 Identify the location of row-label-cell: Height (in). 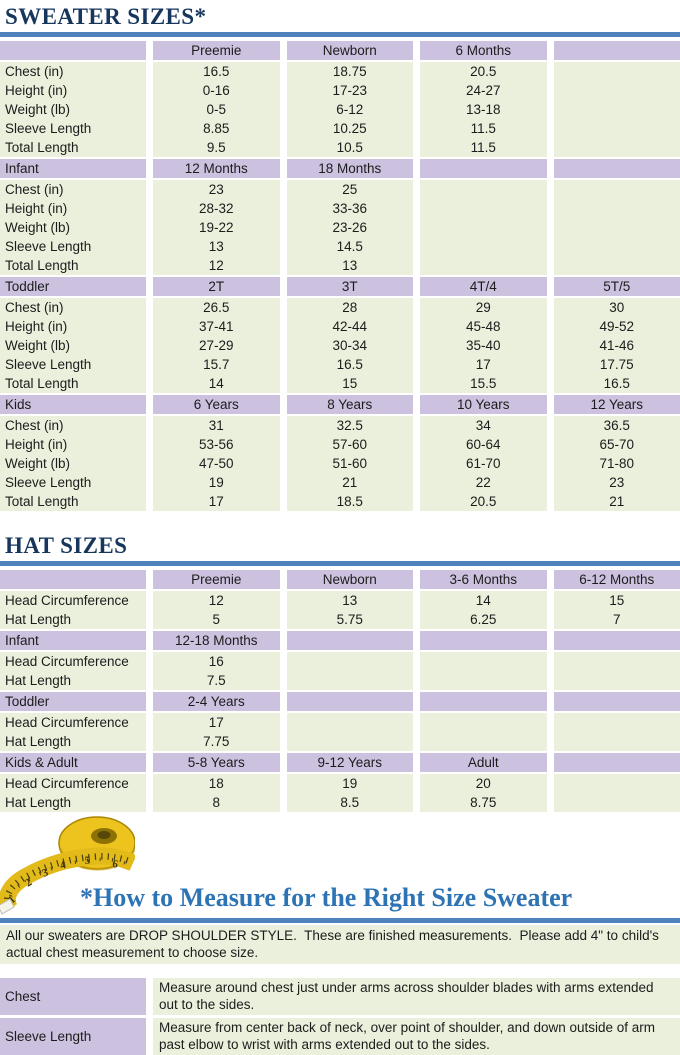
(73, 444).